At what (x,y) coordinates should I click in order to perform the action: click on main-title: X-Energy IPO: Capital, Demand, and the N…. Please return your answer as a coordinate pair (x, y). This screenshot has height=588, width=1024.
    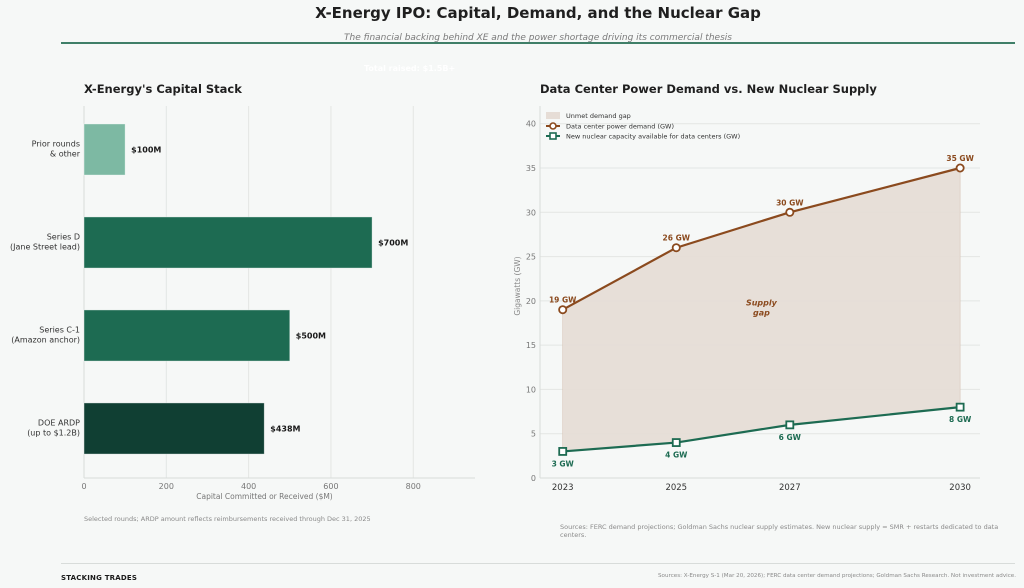
    Looking at the image, I should click on (538, 13).